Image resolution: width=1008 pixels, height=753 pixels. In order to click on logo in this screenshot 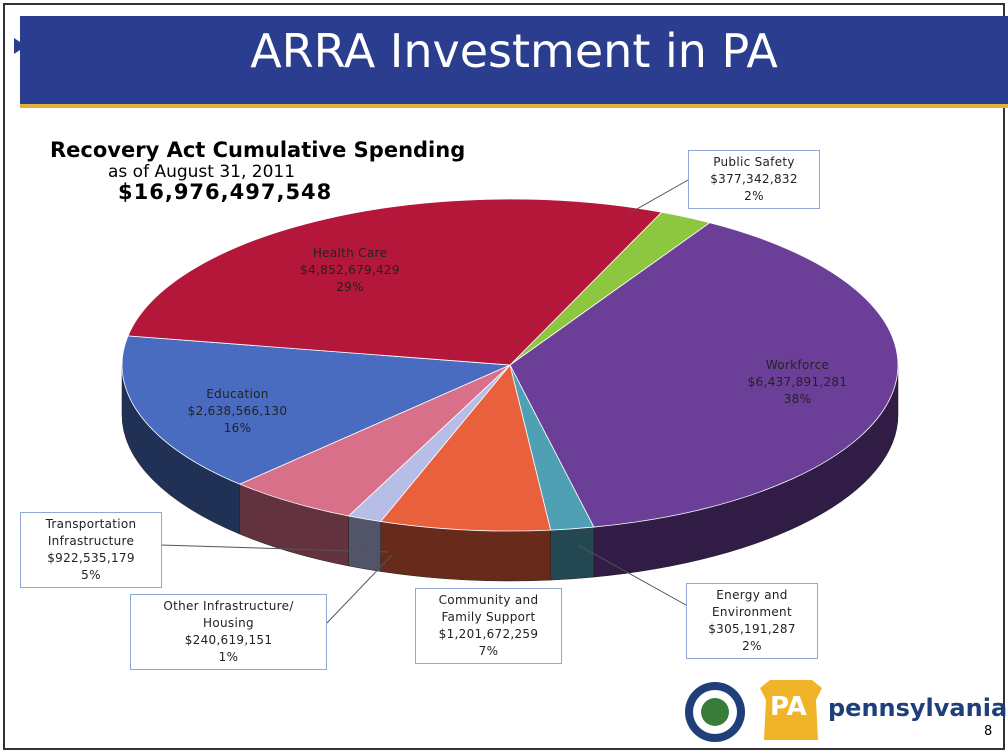, I will do `click(753, 711)`.